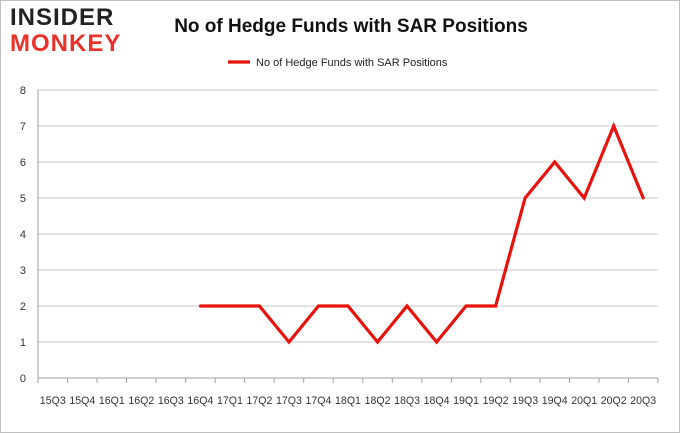 This screenshot has width=680, height=433. What do you see at coordinates (466, 401) in the screenshot?
I see `x-tick-label: 19Q1` at bounding box center [466, 401].